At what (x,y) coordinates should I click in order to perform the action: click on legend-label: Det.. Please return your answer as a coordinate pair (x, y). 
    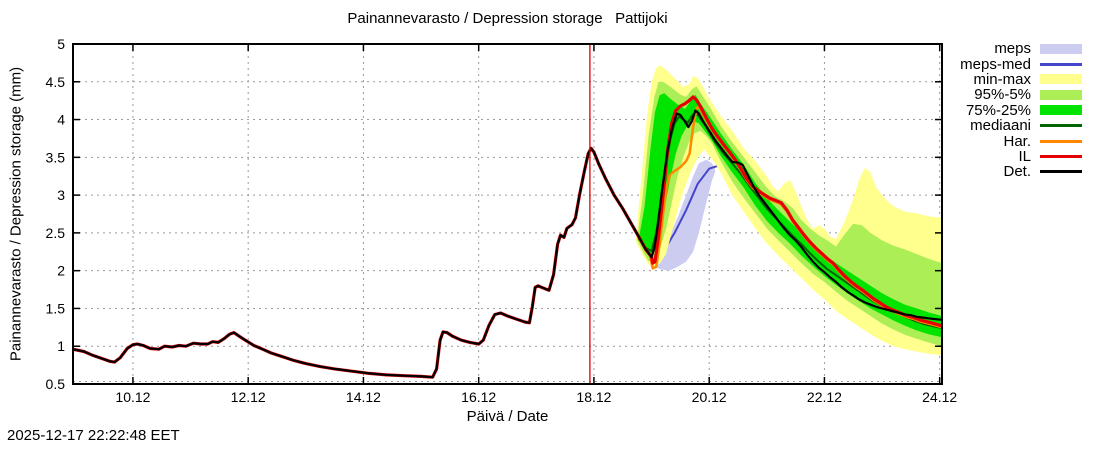
    Looking at the image, I should click on (1017, 172).